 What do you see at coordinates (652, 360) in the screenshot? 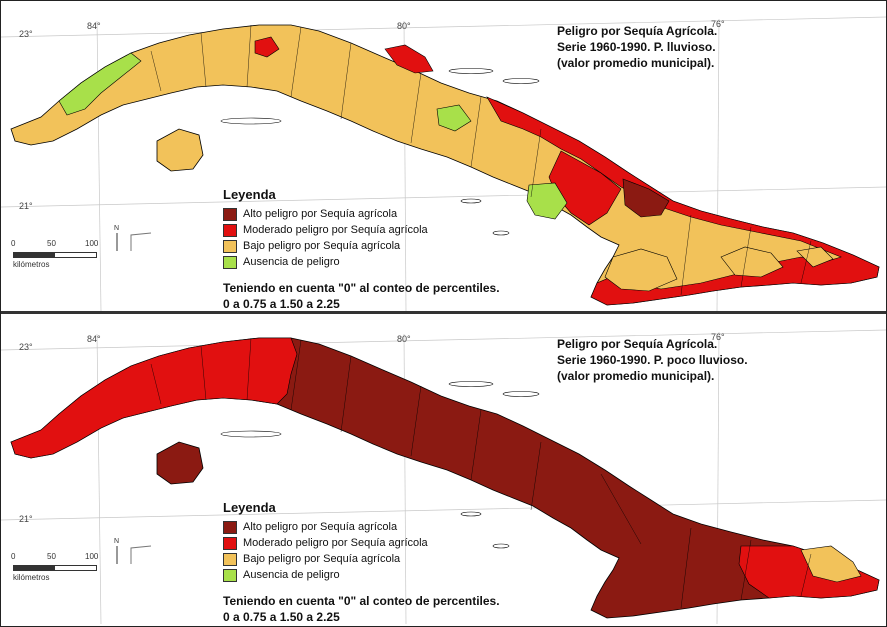
I see `map-title-line2: Serie 1960-1990. P. poco lluvioso.` at bounding box center [652, 360].